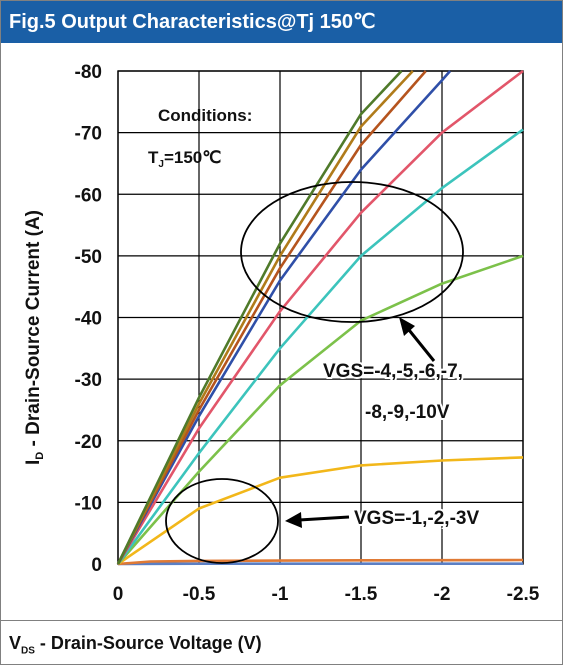  I want to click on figure-title: Fig.5 Output Characteristics@Tj 150℃, so click(281, 22).